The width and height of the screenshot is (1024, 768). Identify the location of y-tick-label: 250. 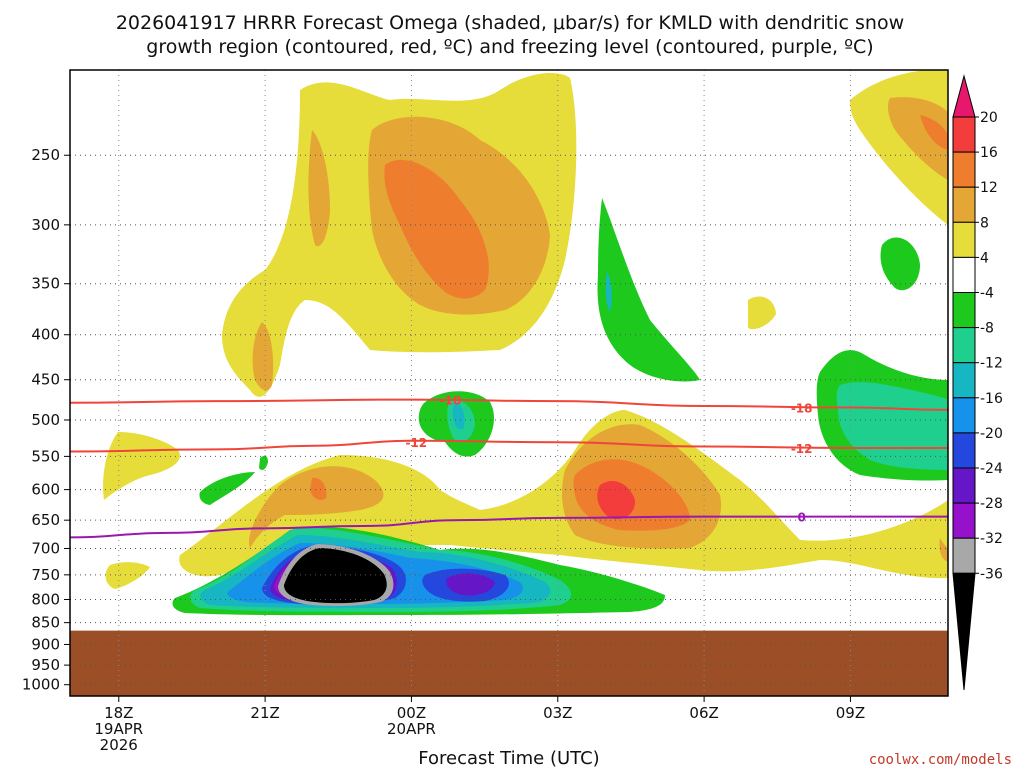
(45, 155).